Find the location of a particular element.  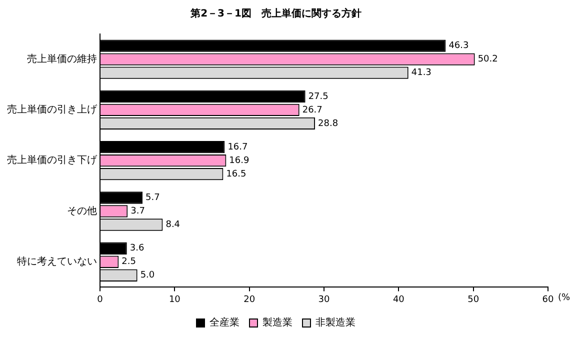

y-tick-label: 特に考えていない is located at coordinates (57, 261).